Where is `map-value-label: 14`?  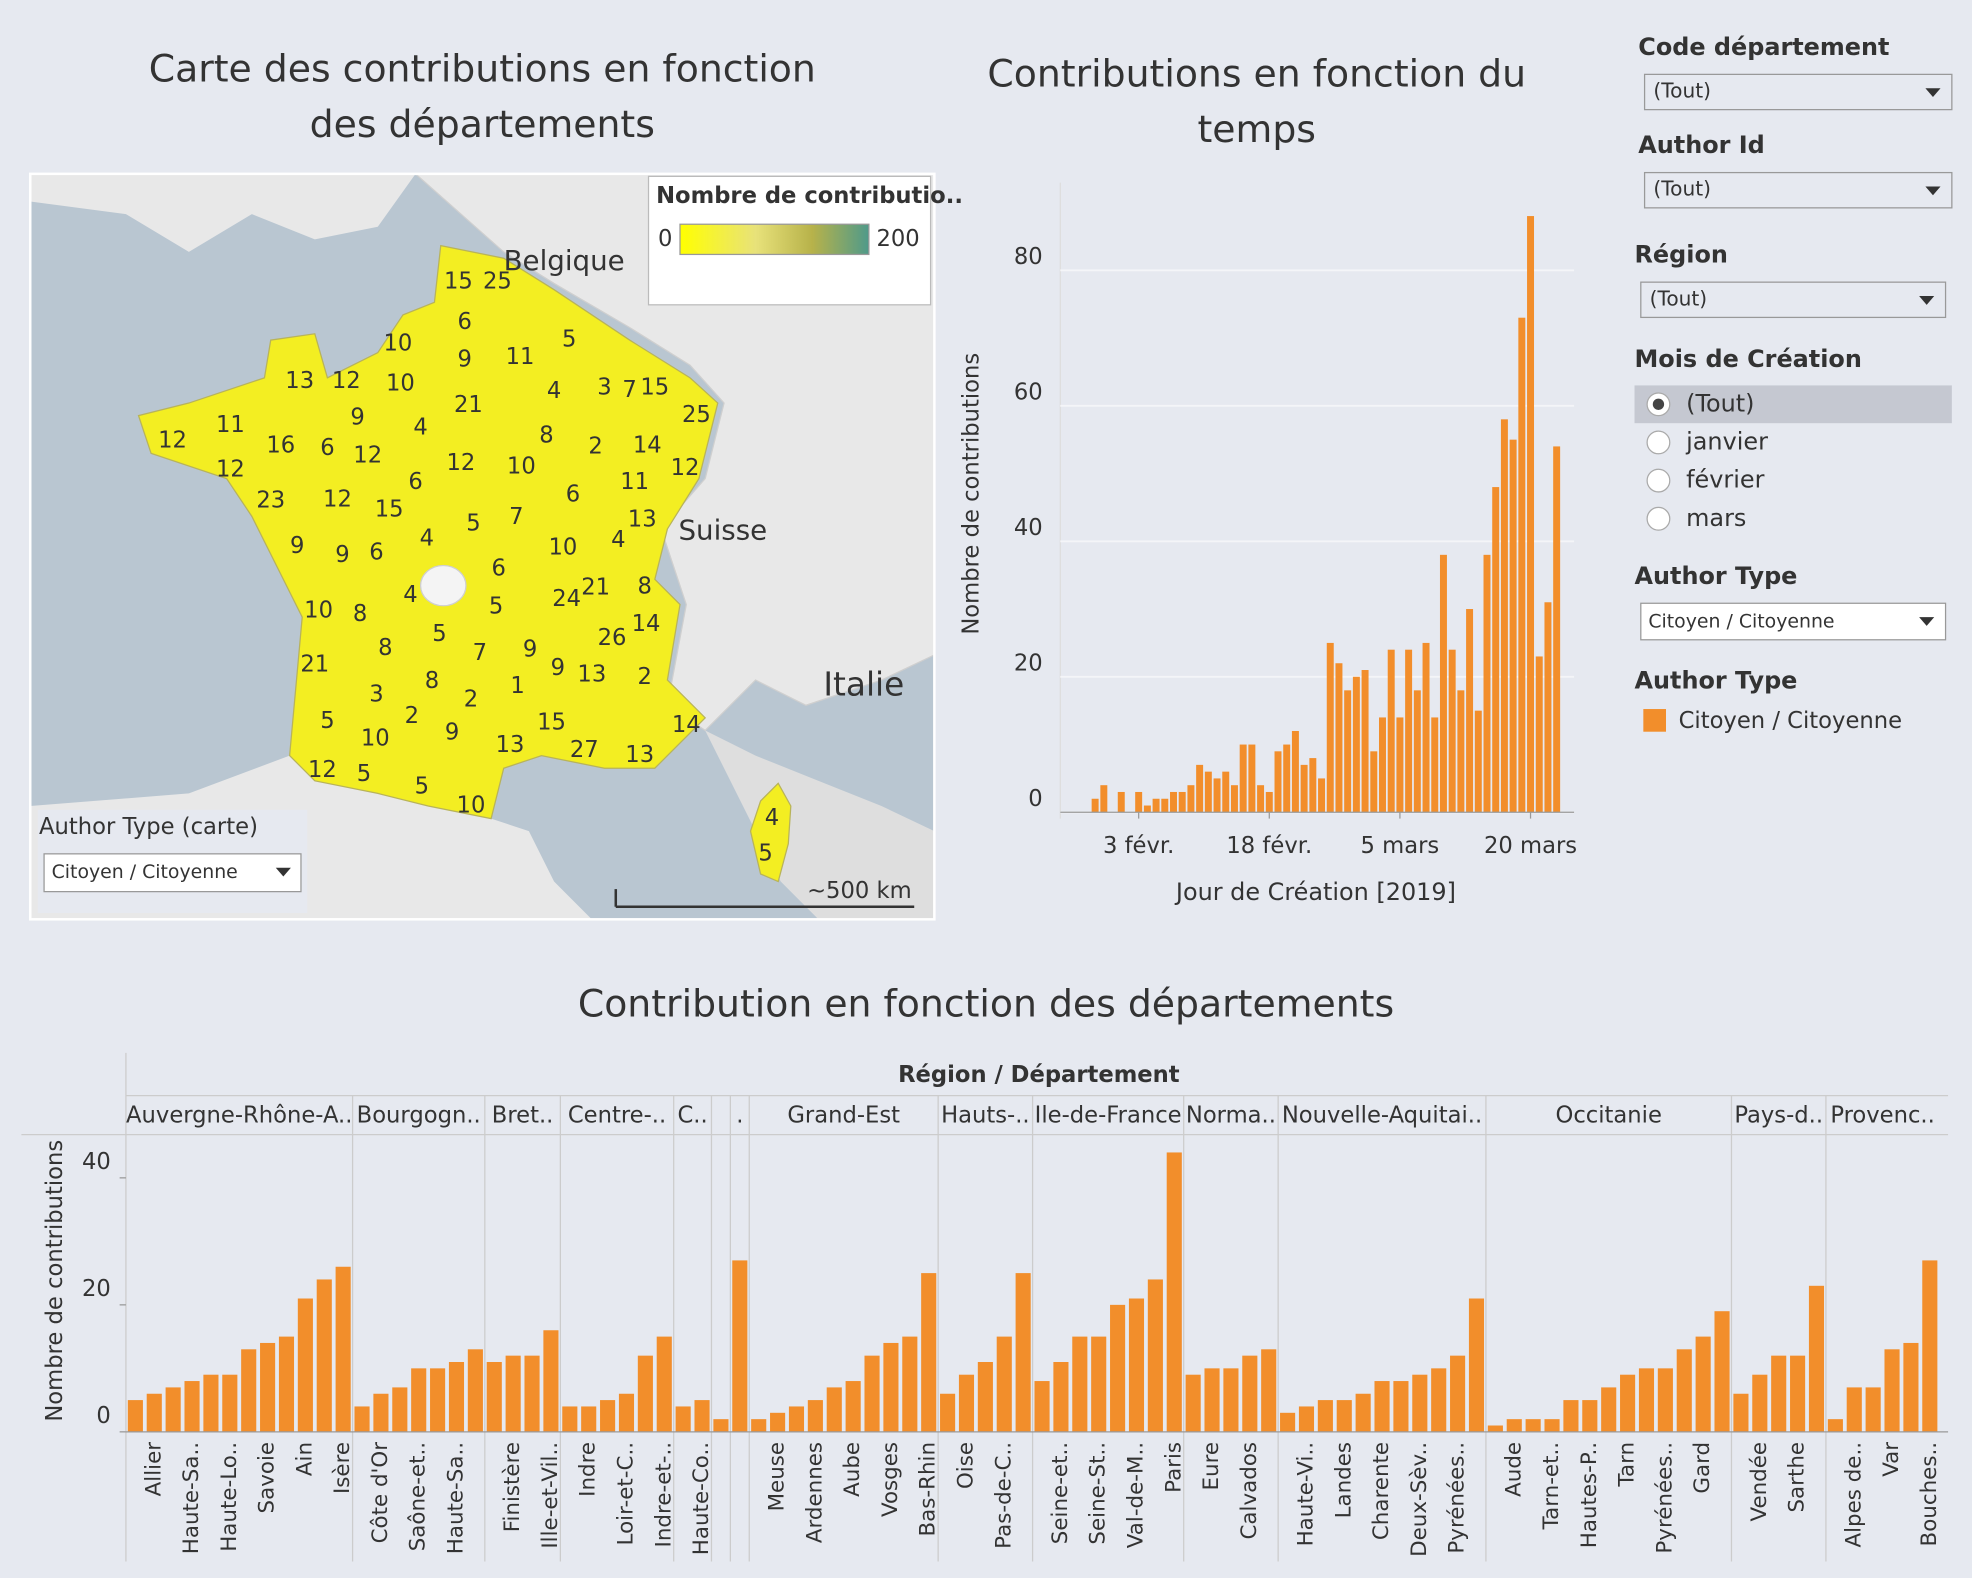
map-value-label: 14 is located at coordinates (646, 624).